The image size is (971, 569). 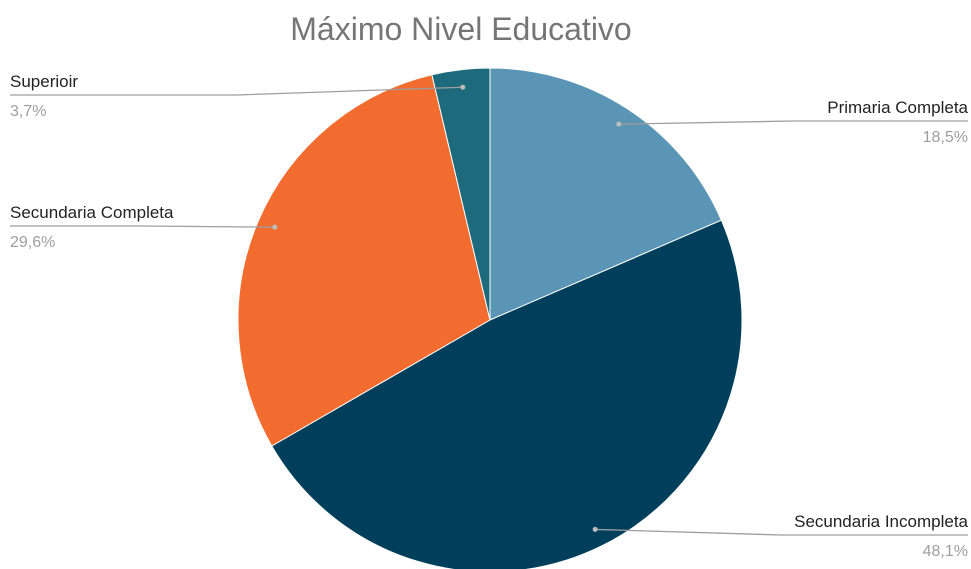 I want to click on leader-dot-superioir, so click(x=463, y=87).